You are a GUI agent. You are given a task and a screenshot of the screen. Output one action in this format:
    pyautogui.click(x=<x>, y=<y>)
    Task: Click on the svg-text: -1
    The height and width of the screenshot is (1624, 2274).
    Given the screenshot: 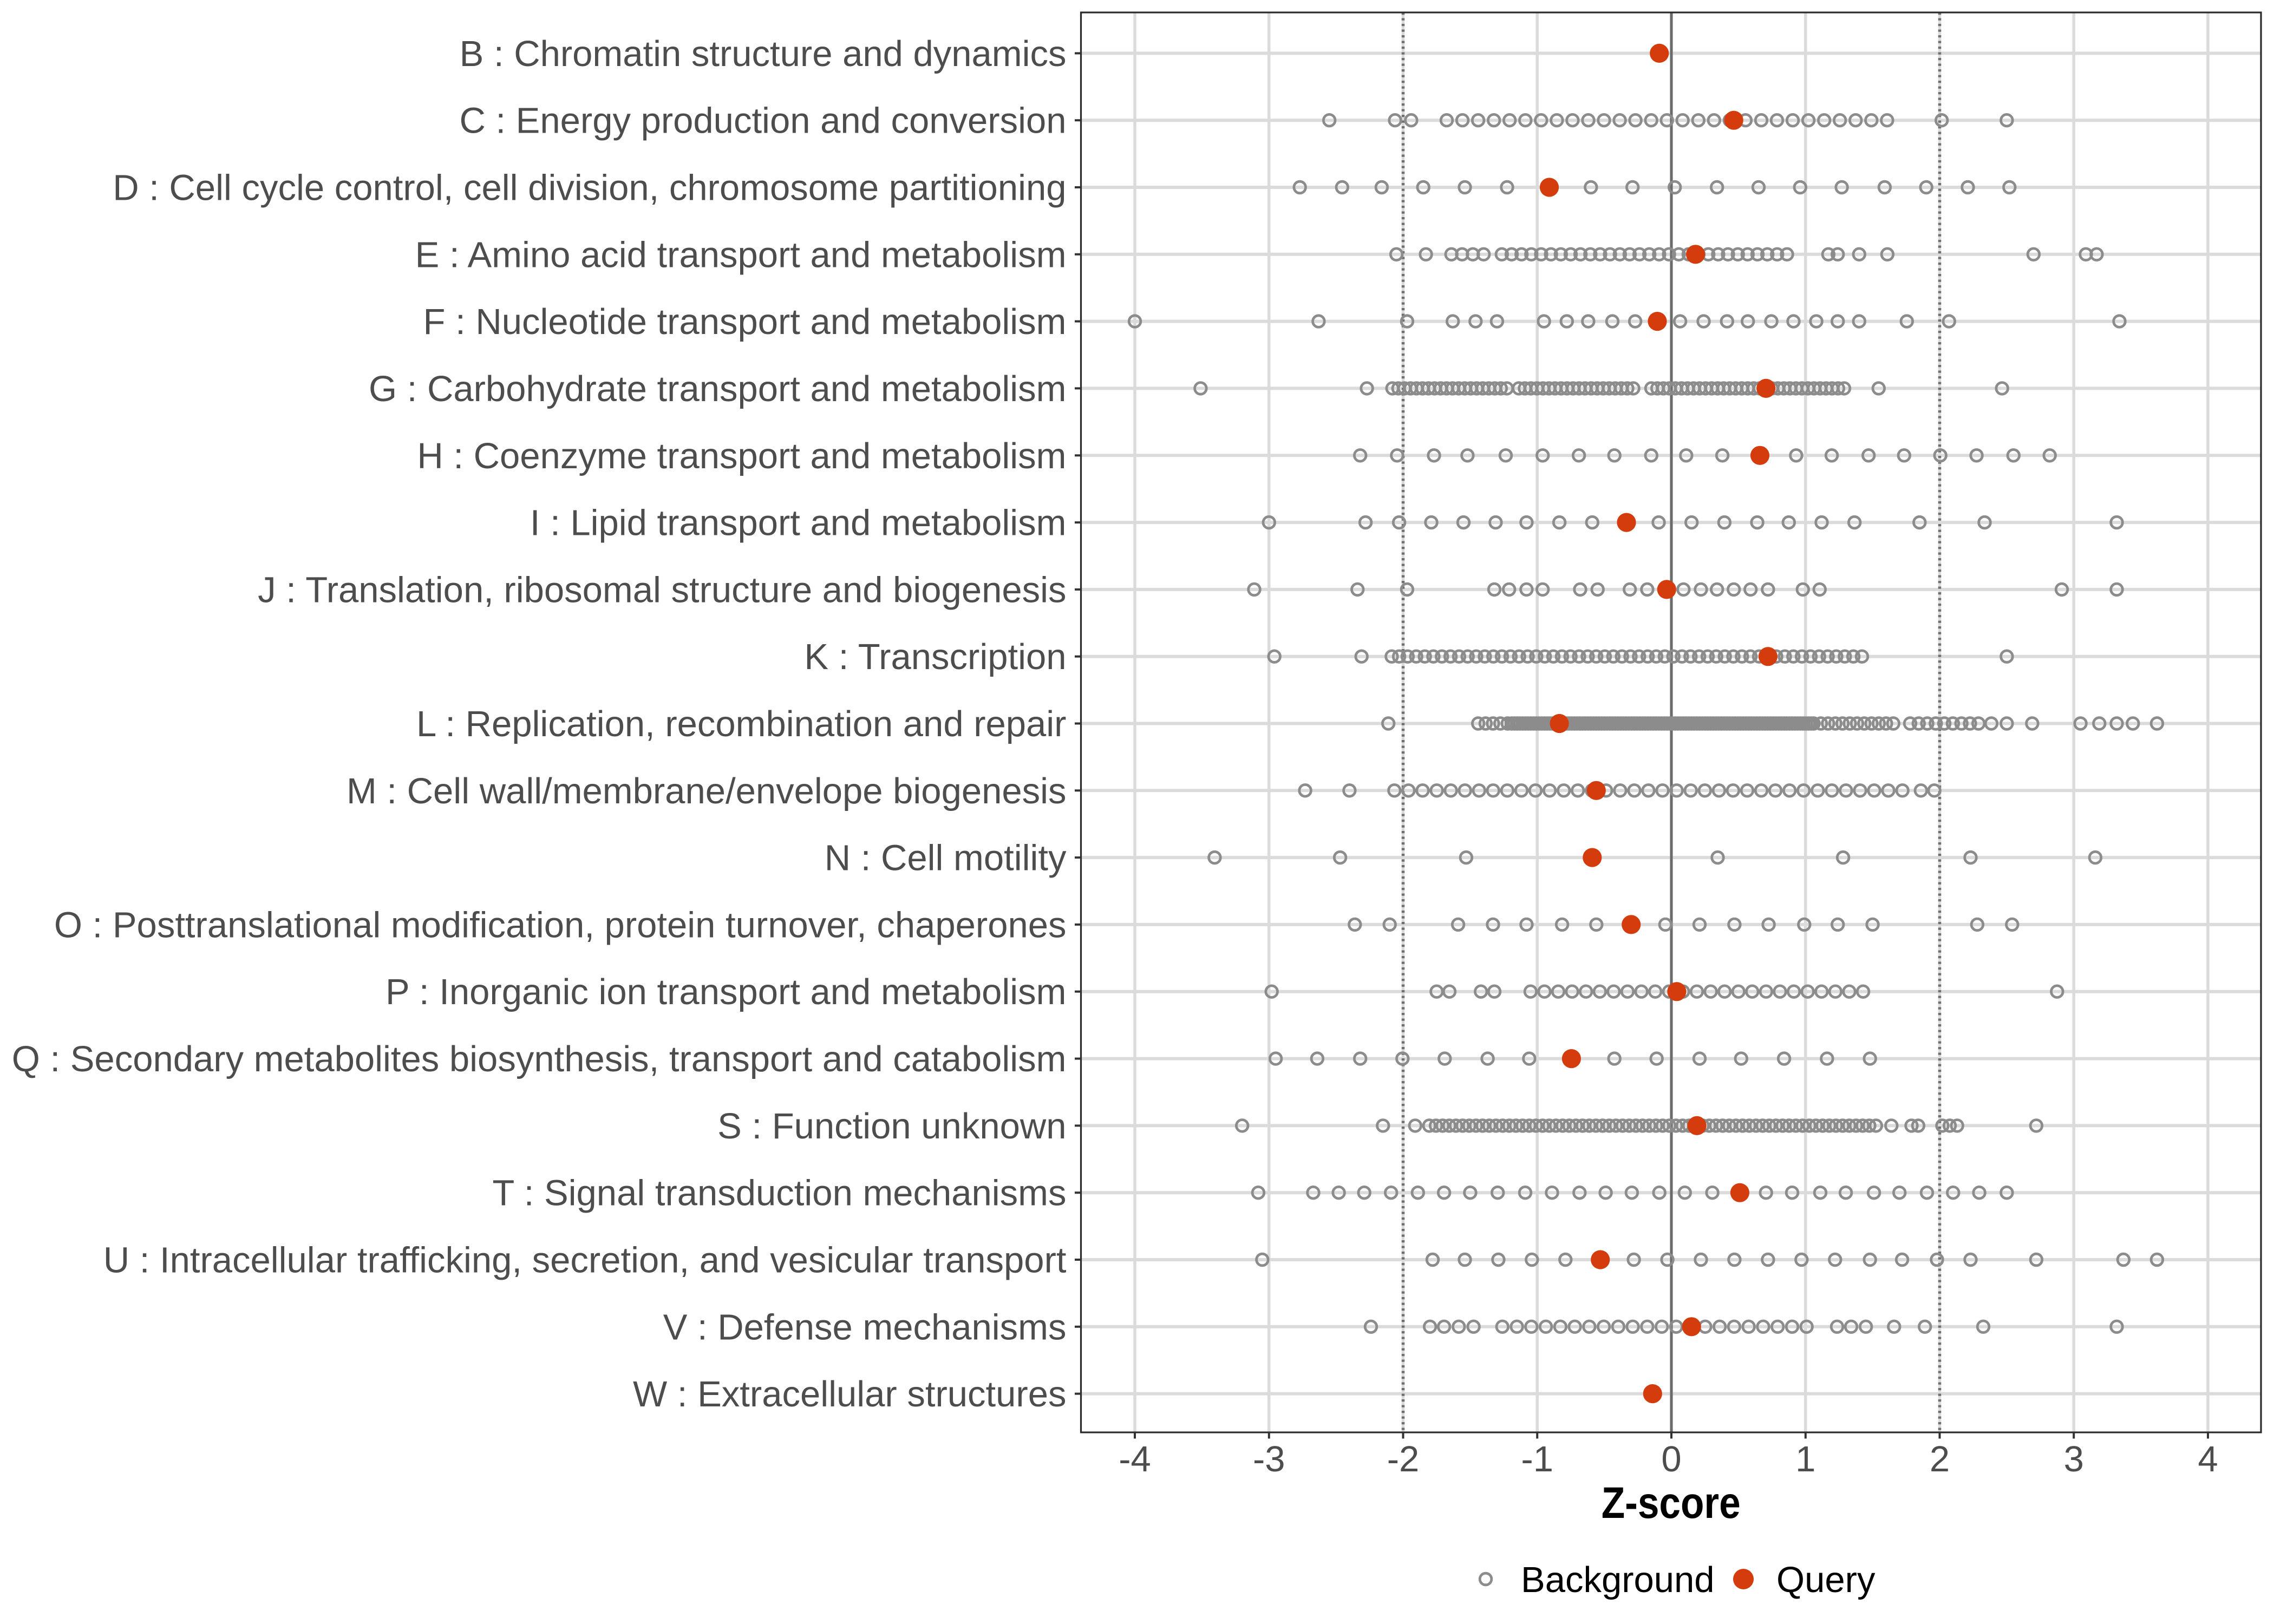 What is the action you would take?
    pyautogui.click(x=1537, y=1459)
    